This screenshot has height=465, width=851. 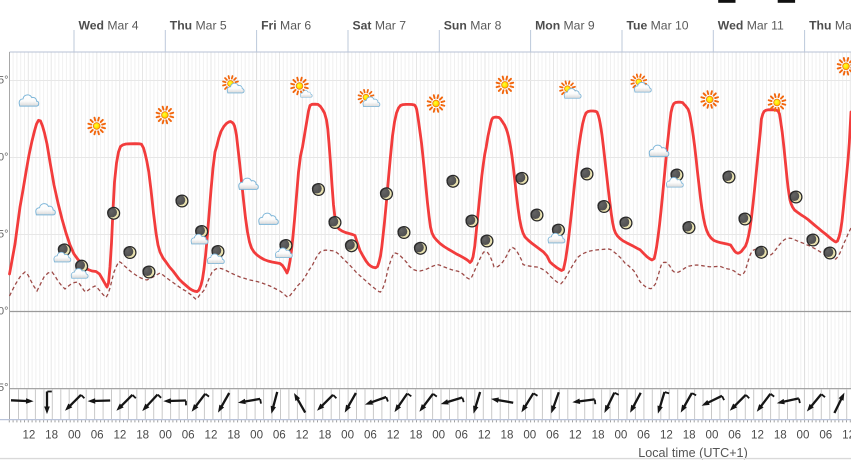 What do you see at coordinates (751, 26) in the screenshot?
I see `svg-text: Wed Mar 11` at bounding box center [751, 26].